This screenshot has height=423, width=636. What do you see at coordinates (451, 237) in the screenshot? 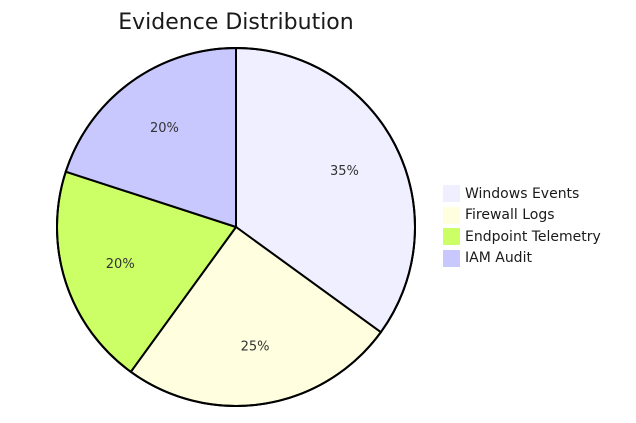
I see `legend-swatch-endpoint-telemetry` at bounding box center [451, 237].